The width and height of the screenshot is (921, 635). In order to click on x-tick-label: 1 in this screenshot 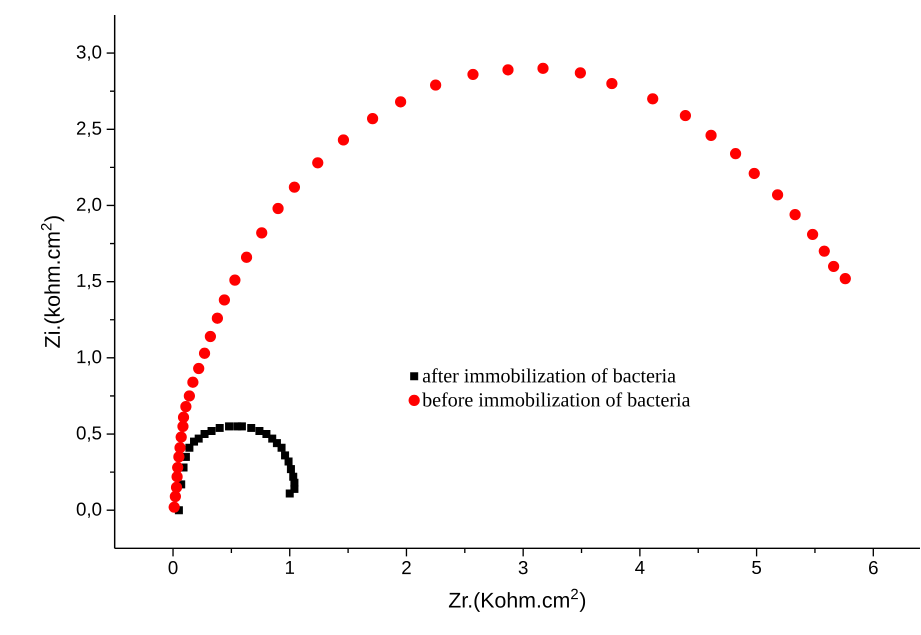, I will do `click(290, 567)`.